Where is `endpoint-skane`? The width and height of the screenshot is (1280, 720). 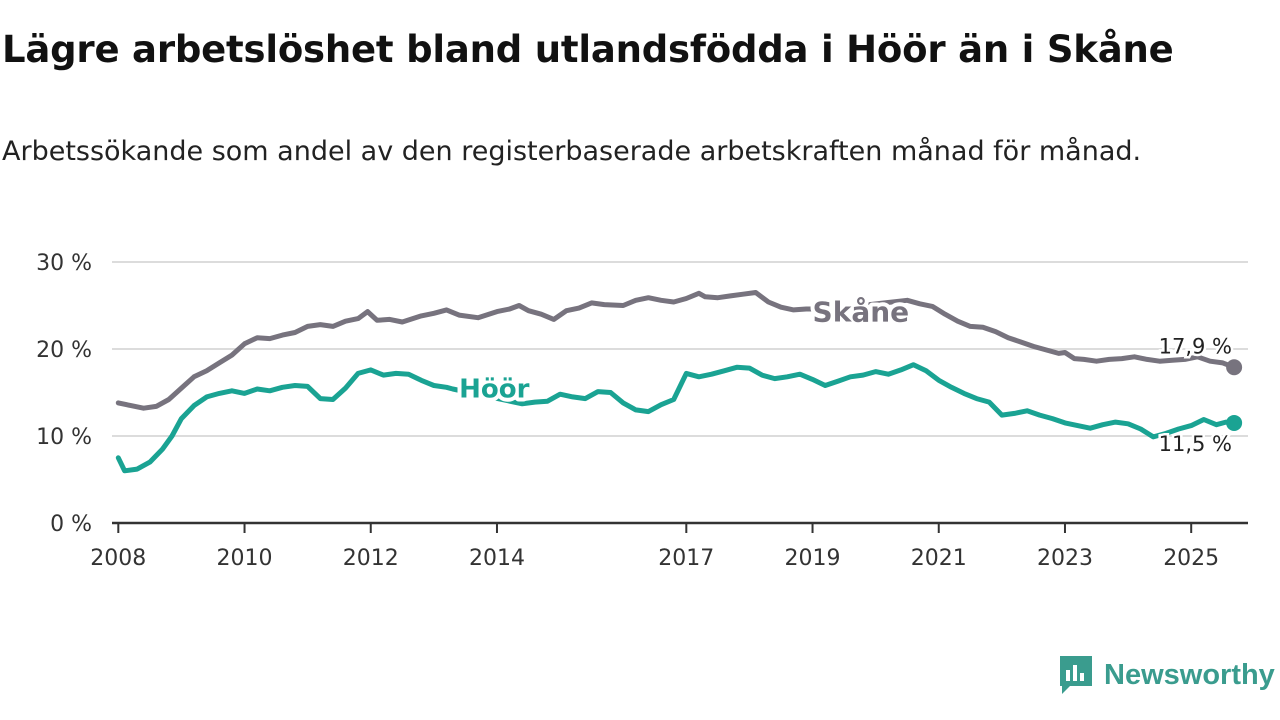
endpoint-skane is located at coordinates (1234, 367).